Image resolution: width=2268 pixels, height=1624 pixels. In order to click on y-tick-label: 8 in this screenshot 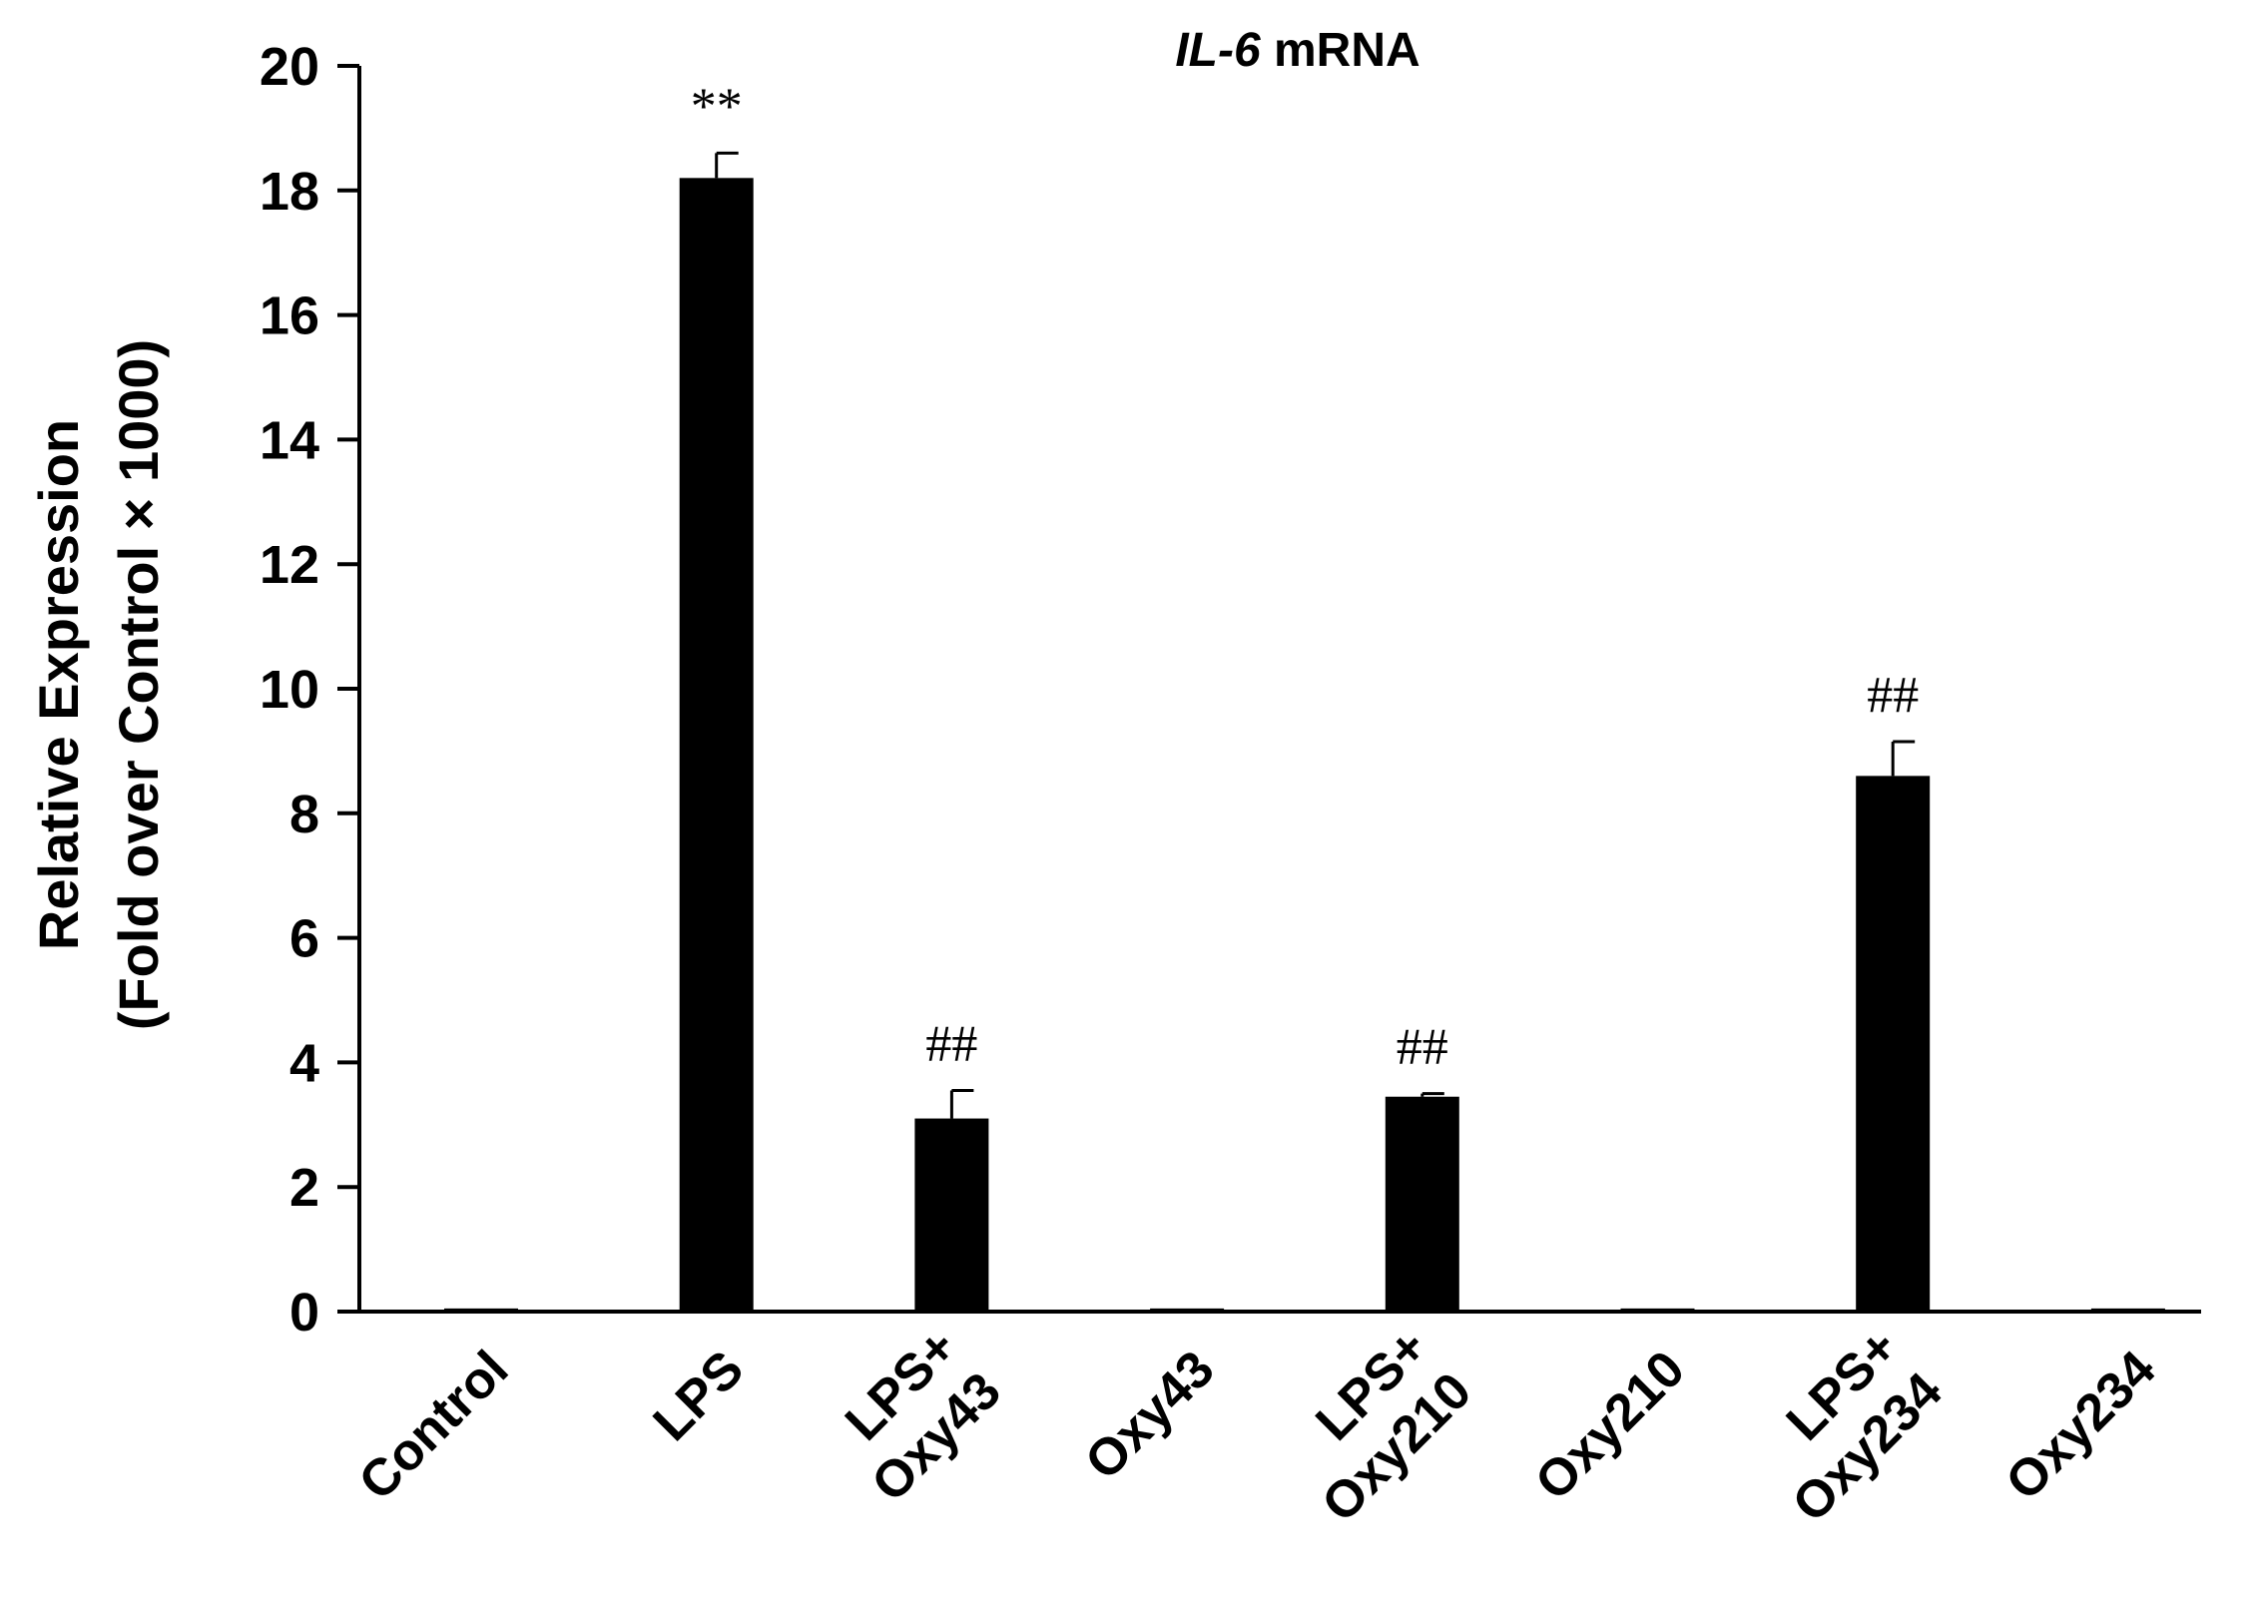, I will do `click(304, 814)`.